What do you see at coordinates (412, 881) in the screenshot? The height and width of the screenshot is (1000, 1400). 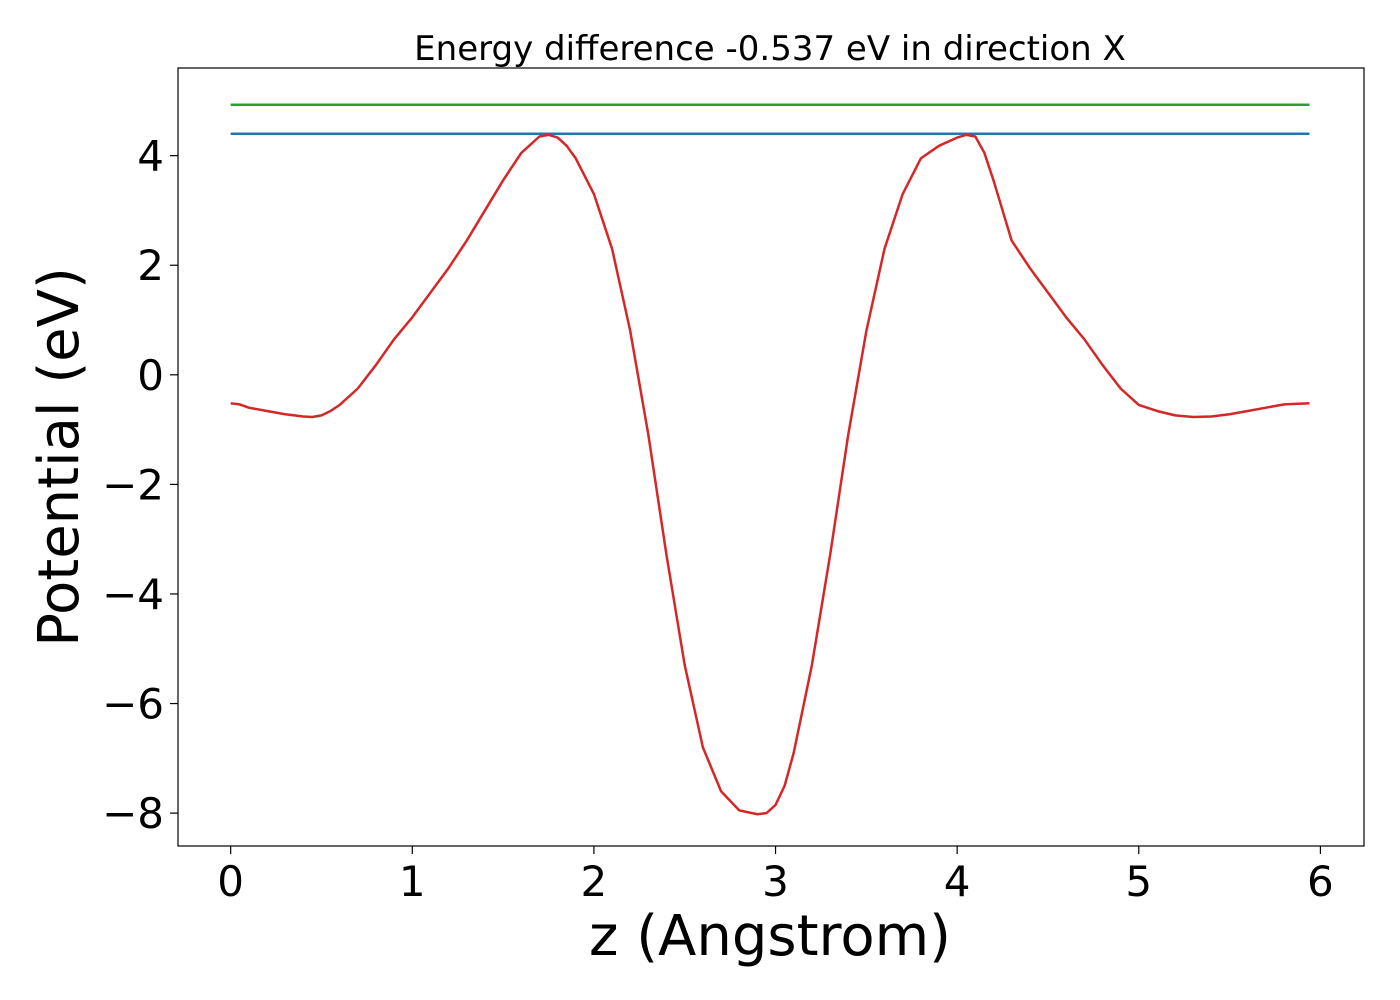 I see `x-tick-label: 1` at bounding box center [412, 881].